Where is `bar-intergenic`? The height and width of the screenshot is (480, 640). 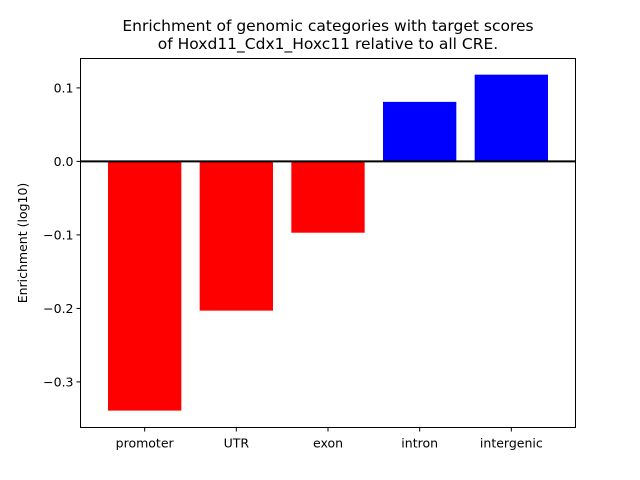
bar-intergenic is located at coordinates (511, 118).